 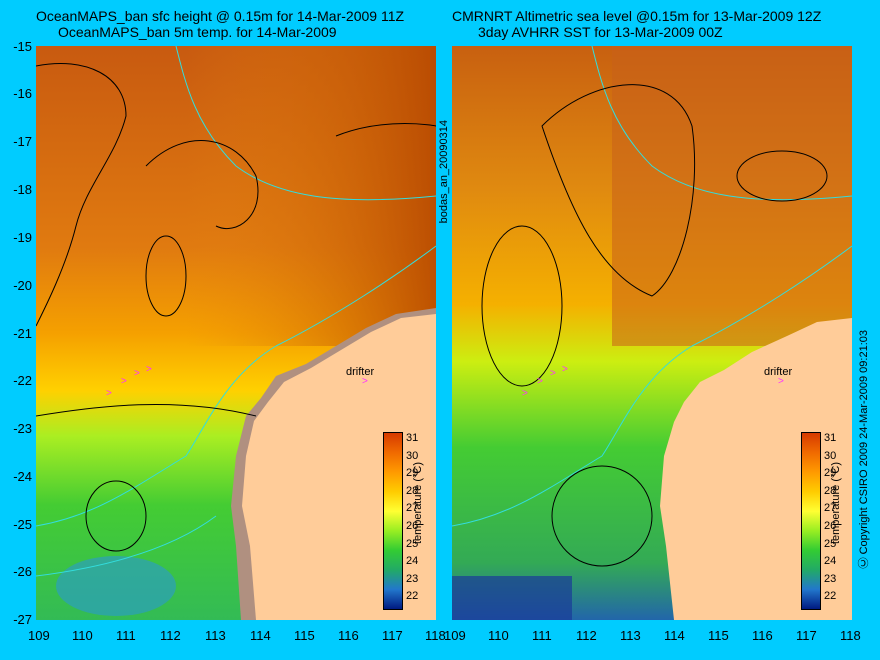 I want to click on y-tick-label: -23, so click(x=22, y=428).